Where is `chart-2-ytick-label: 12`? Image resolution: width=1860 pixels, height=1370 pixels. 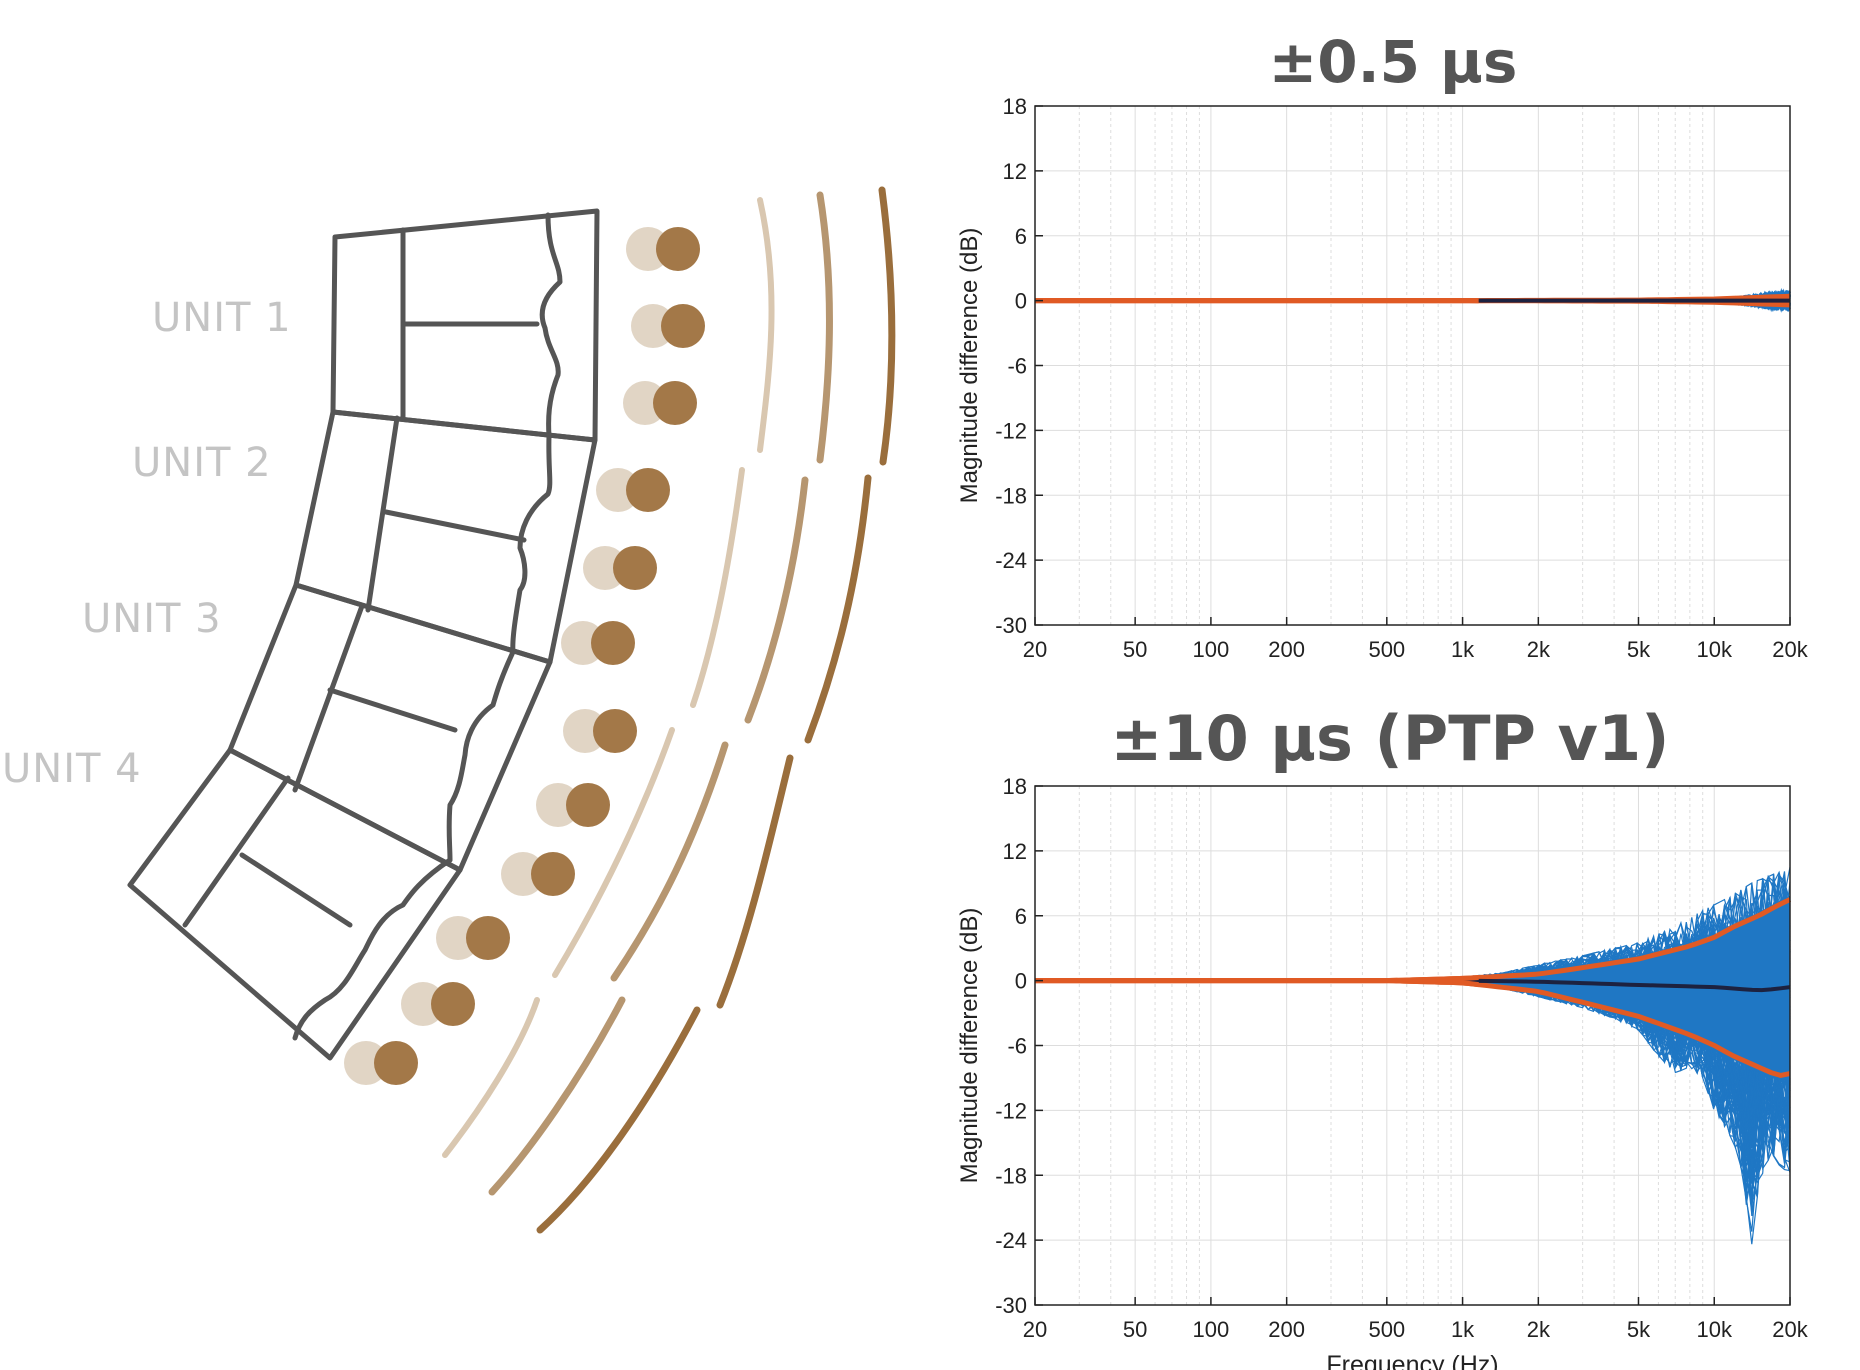 chart-2-ytick-label: 12 is located at coordinates (1015, 851).